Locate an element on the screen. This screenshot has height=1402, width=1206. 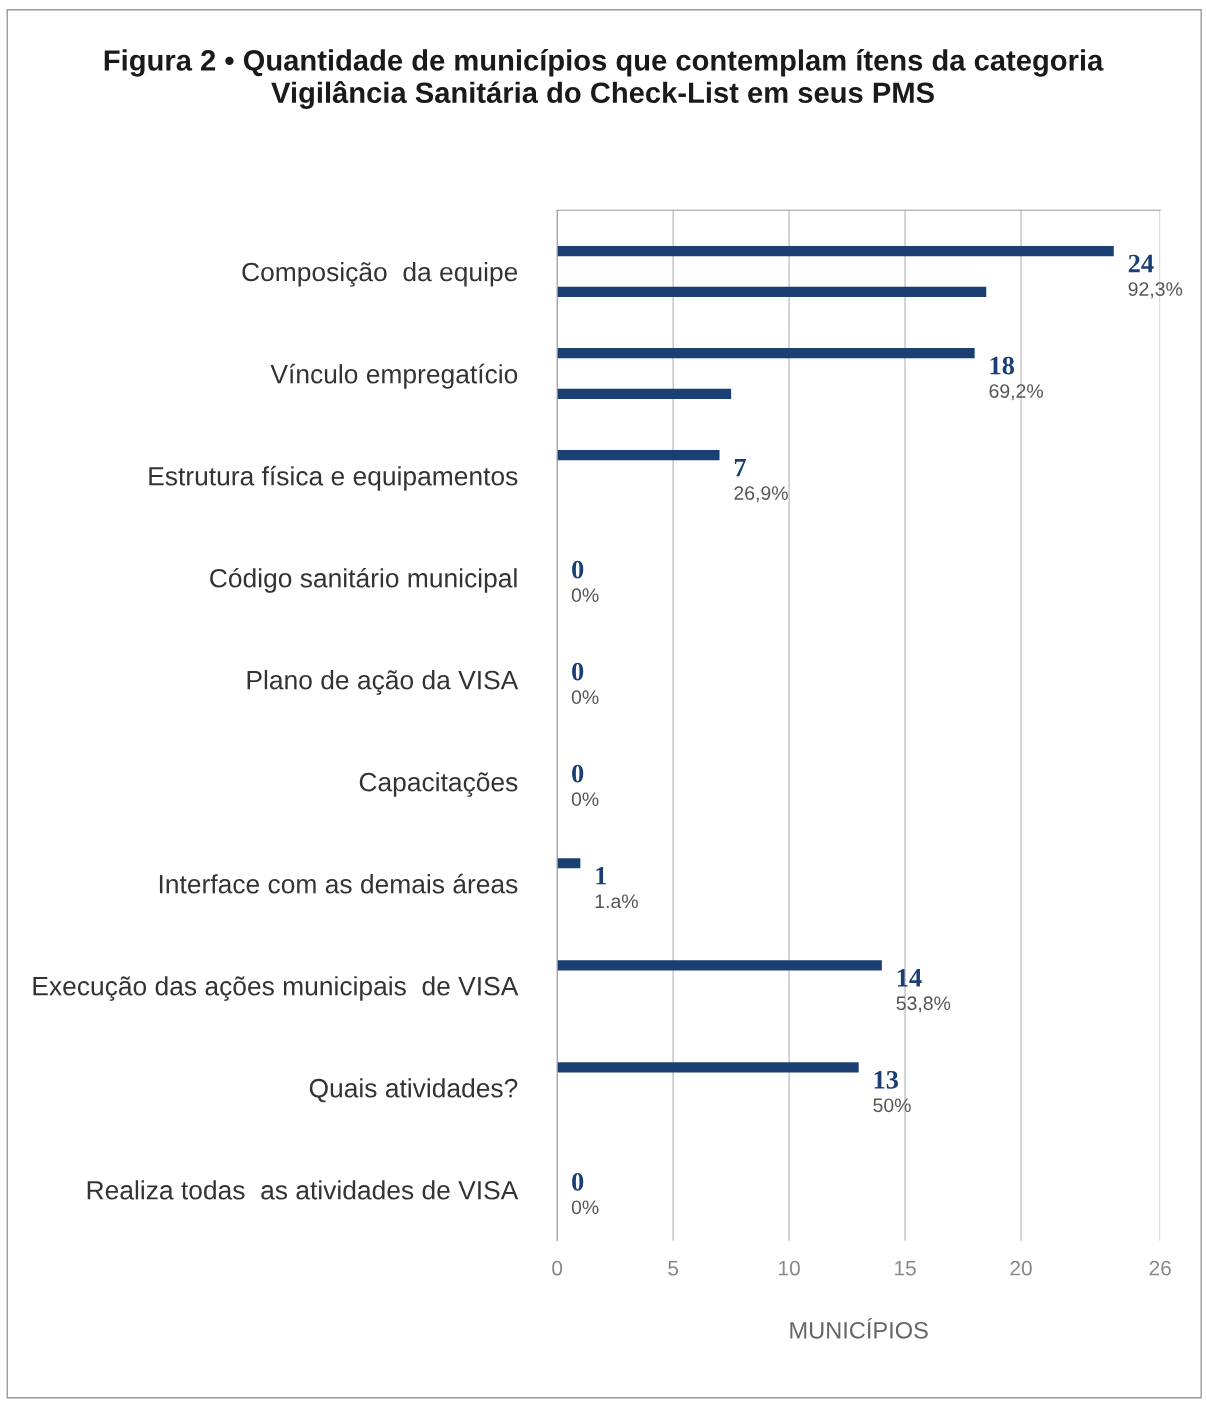
data-label: 18 69,2% is located at coordinates (1016, 378).